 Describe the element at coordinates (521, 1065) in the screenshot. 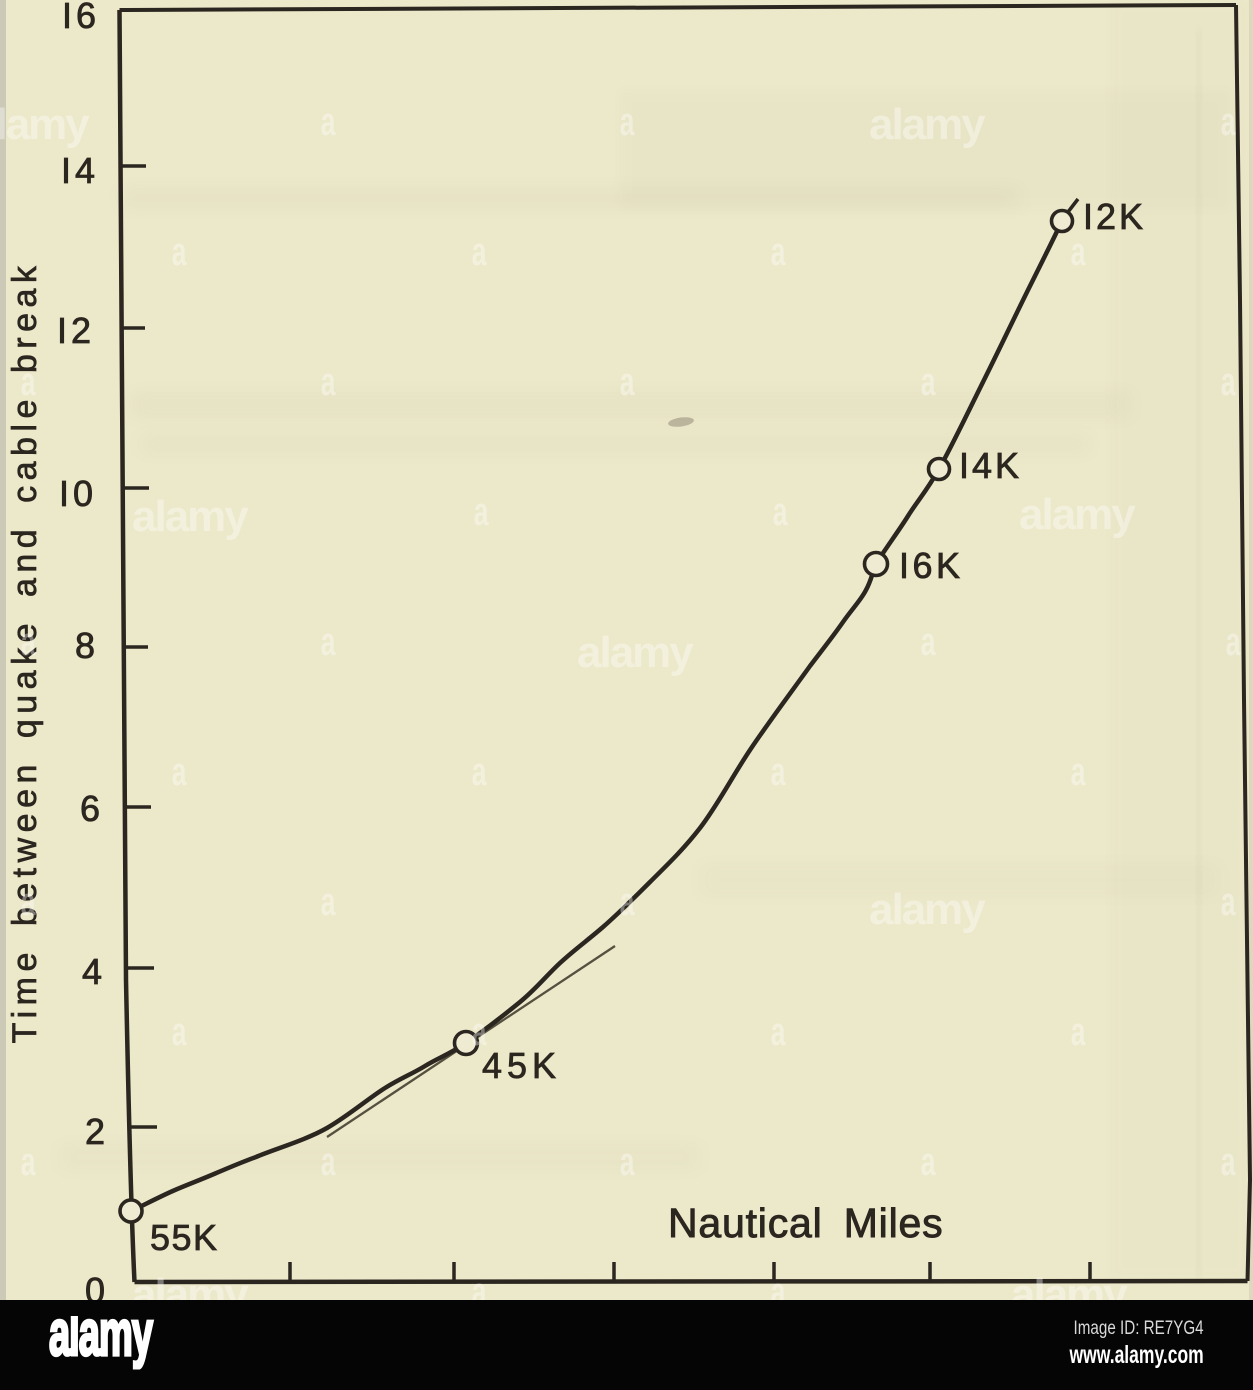

I see `svg-text: 45K` at that location.